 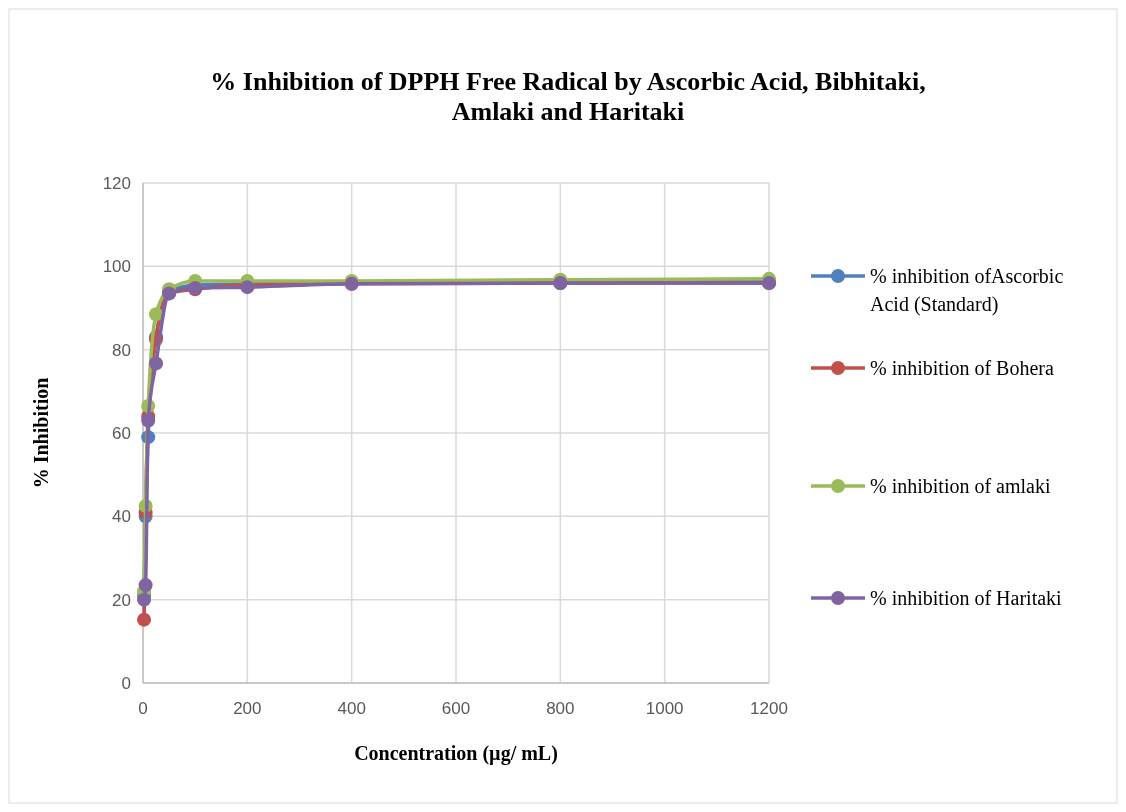 What do you see at coordinates (568, 96) in the screenshot?
I see `chart-title: % Inhibition of DPPH Free Radical by Ascorbic Acid, Bibhitaki, Amlaki and Haritaki` at bounding box center [568, 96].